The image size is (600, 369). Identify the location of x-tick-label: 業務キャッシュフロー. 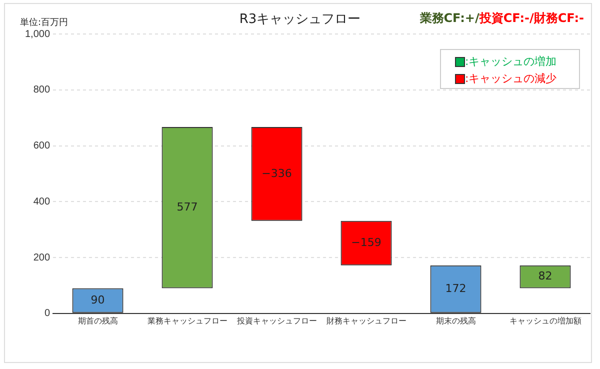
(187, 321).